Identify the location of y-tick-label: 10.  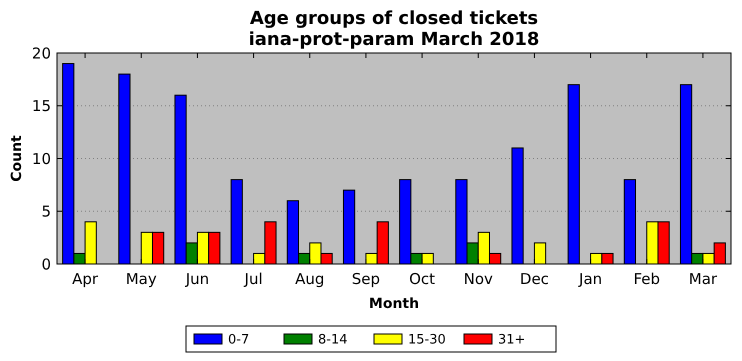
(41, 159).